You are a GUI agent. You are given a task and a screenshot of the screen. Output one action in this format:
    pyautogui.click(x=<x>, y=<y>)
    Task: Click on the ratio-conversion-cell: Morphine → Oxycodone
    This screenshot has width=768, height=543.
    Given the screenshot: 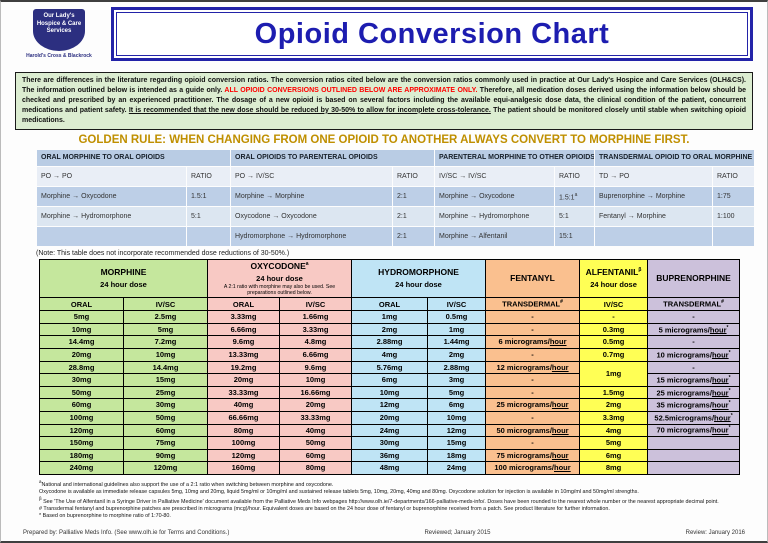 What is the action you would take?
    pyautogui.click(x=494, y=196)
    